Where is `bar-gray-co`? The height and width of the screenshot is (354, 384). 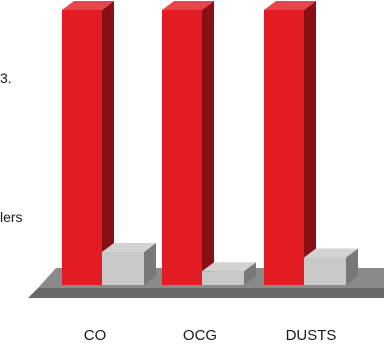
bar-gray-co is located at coordinates (129, 264).